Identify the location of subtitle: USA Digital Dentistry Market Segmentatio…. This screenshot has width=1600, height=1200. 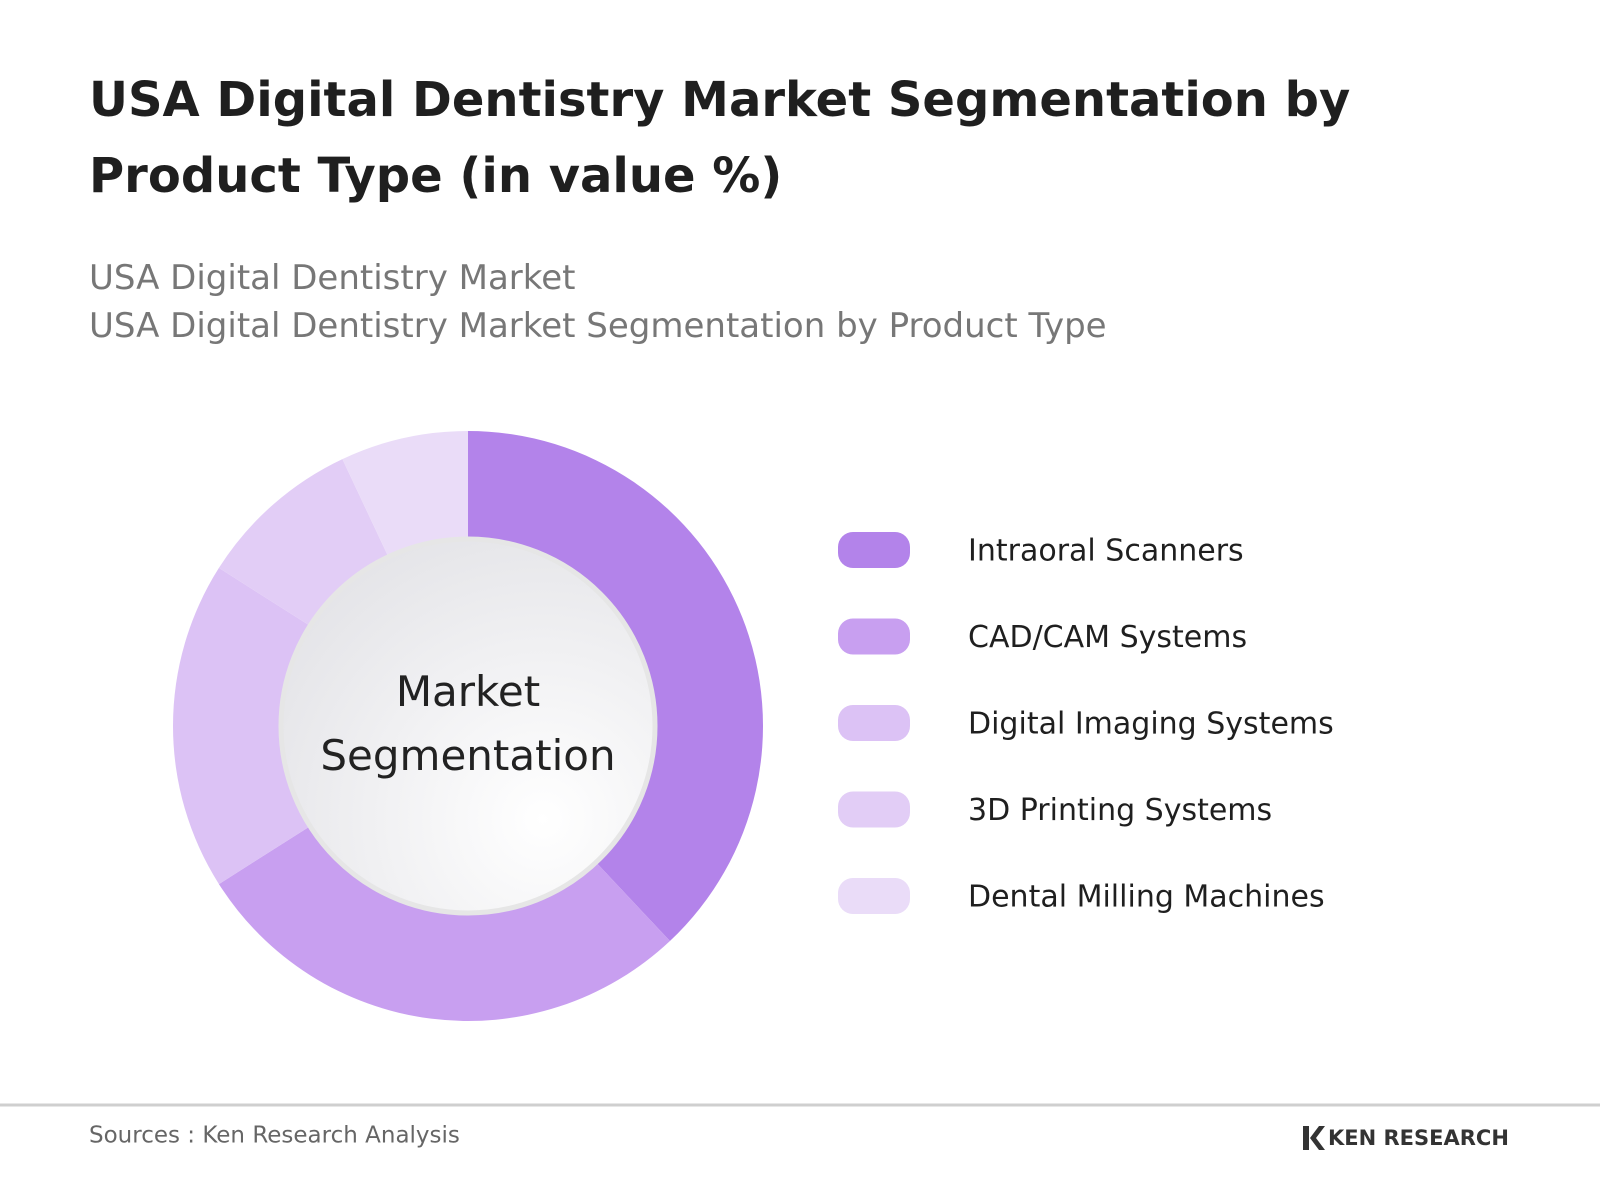
(598, 326).